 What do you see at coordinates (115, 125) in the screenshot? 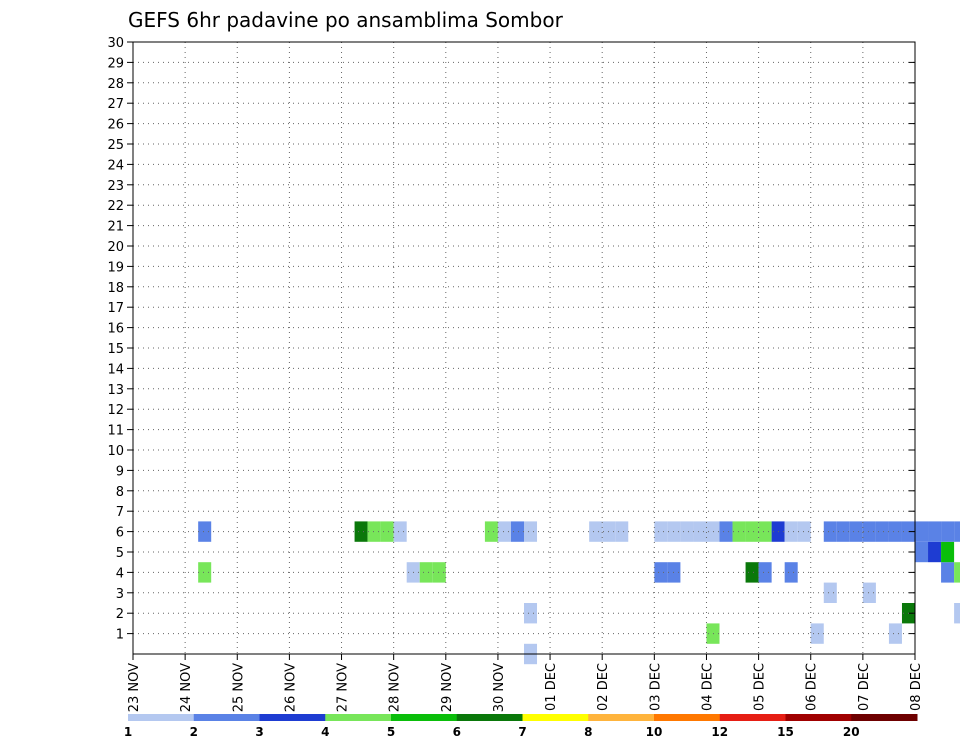
I see `y-tick-label: 26` at bounding box center [115, 125].